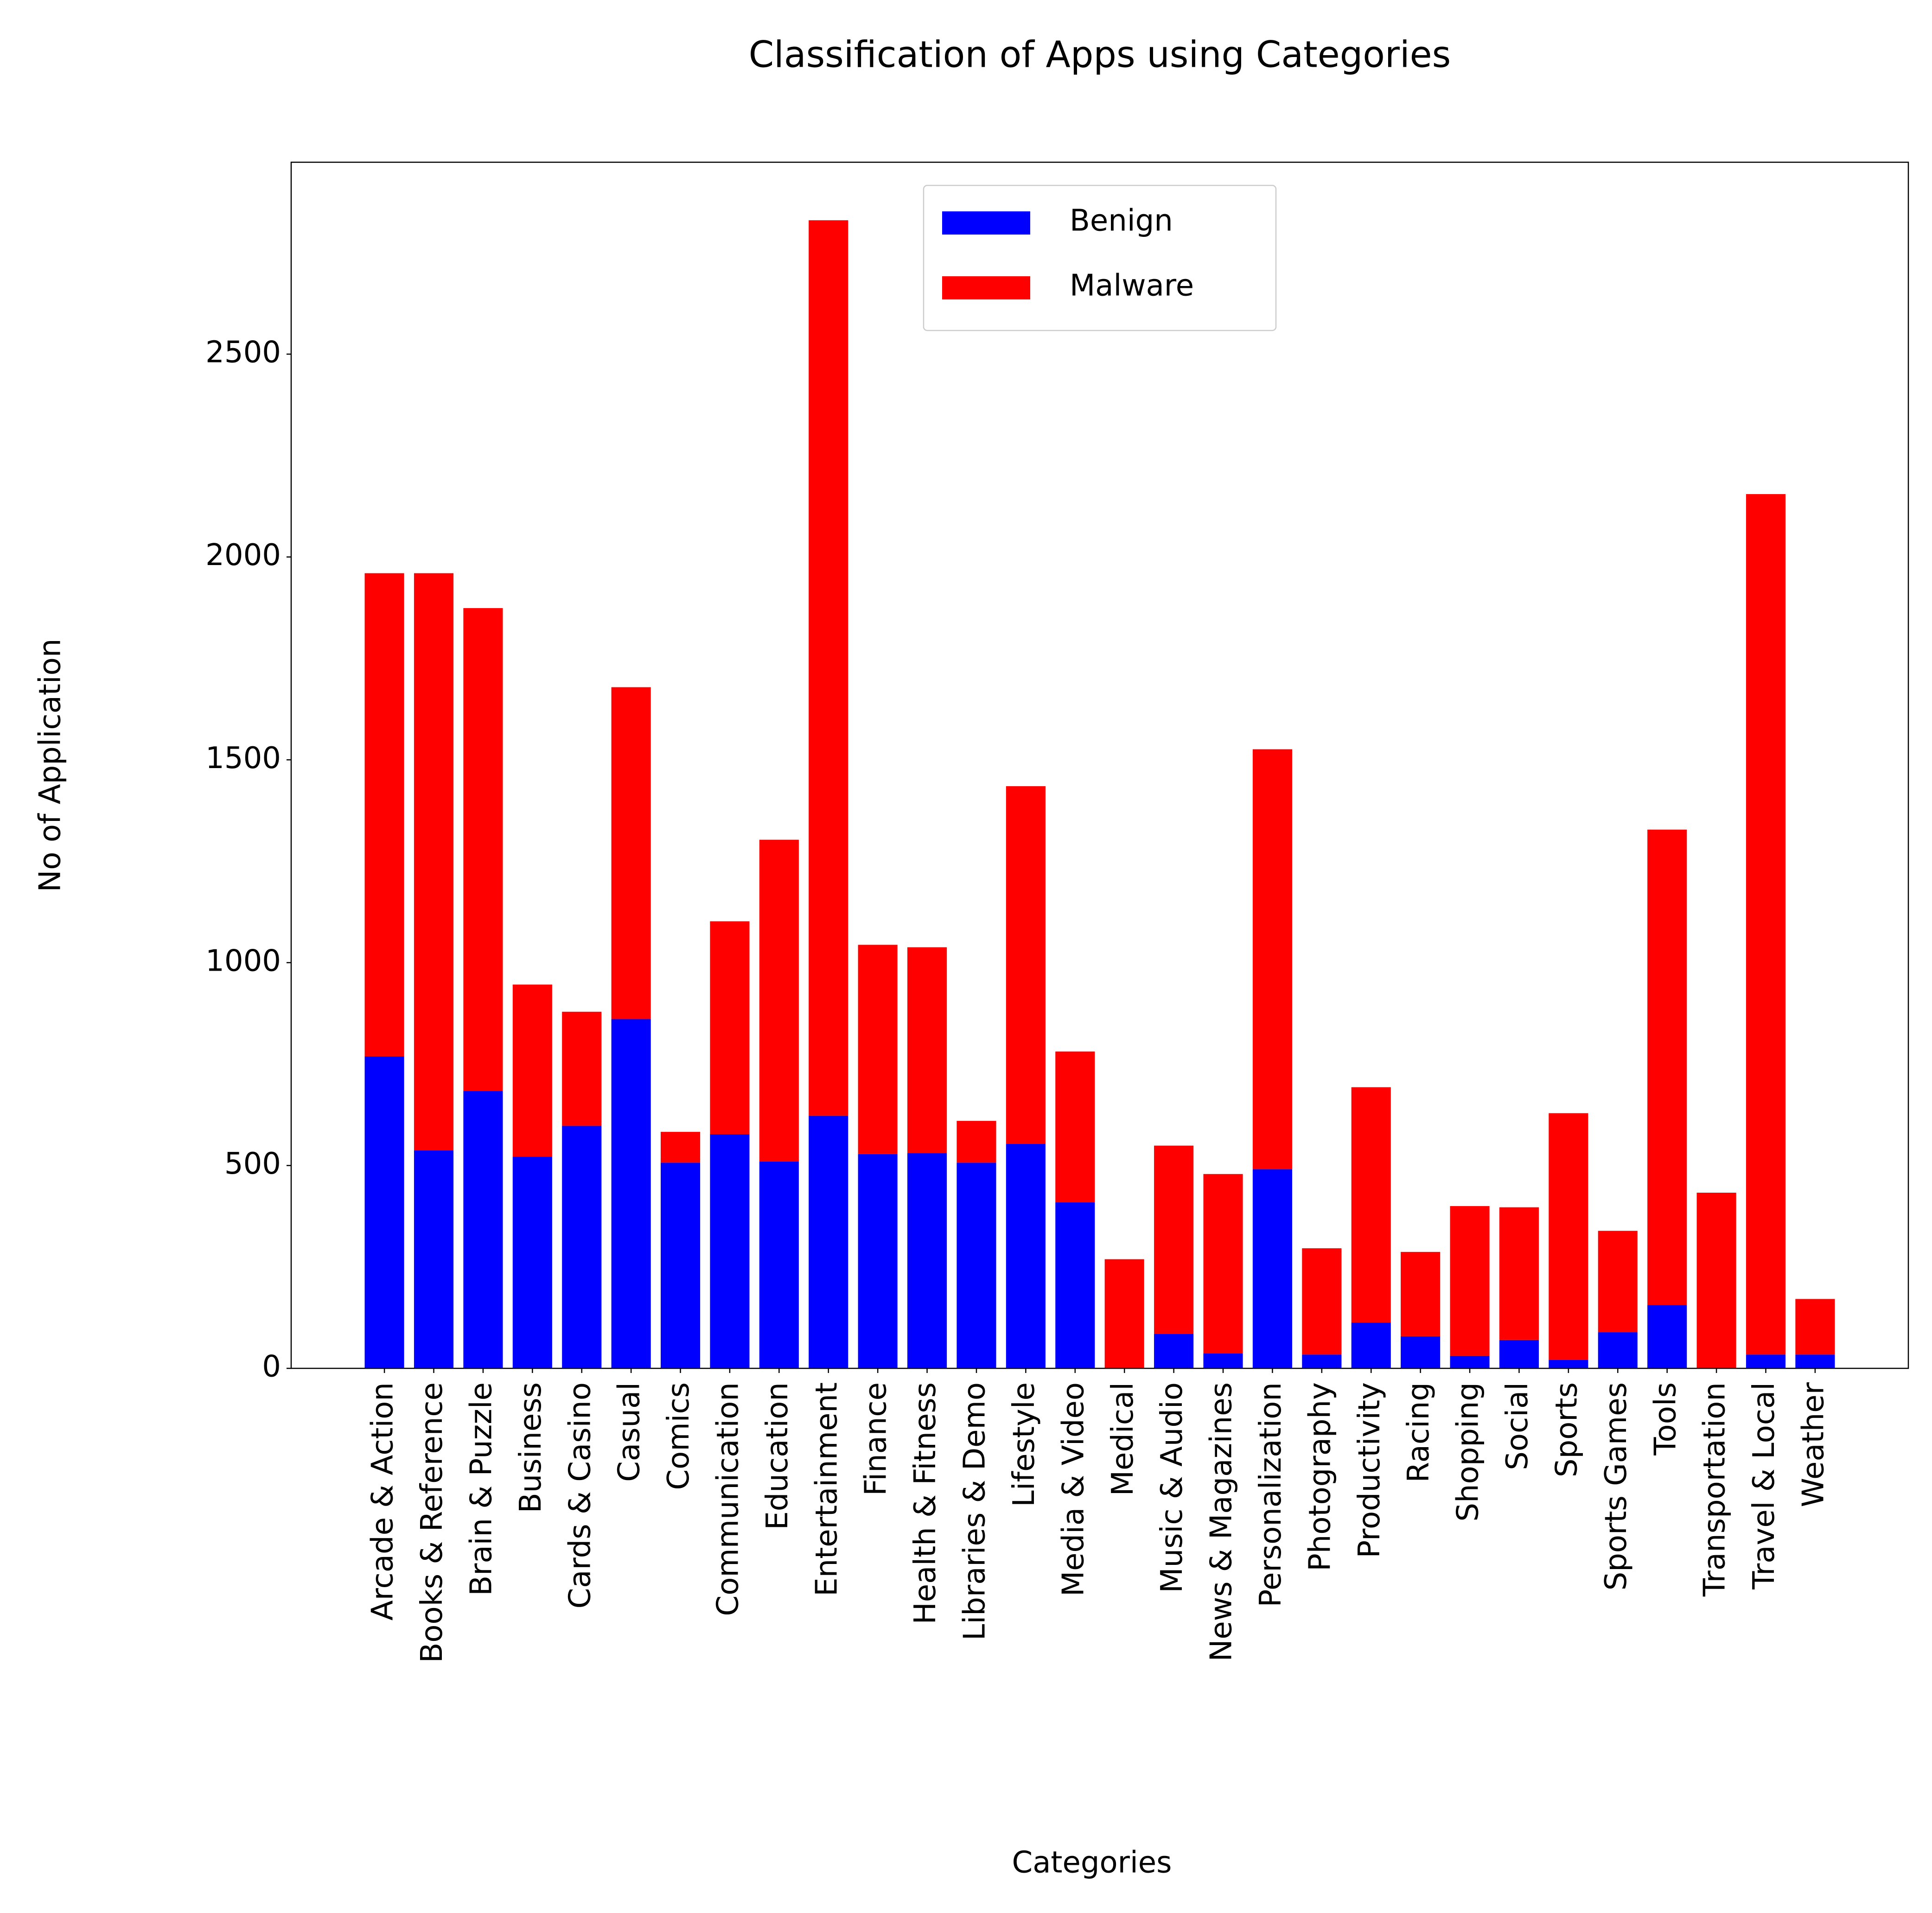  Describe the element at coordinates (481, 1489) in the screenshot. I see `x-tick-label: Brain & Puzzle` at that location.